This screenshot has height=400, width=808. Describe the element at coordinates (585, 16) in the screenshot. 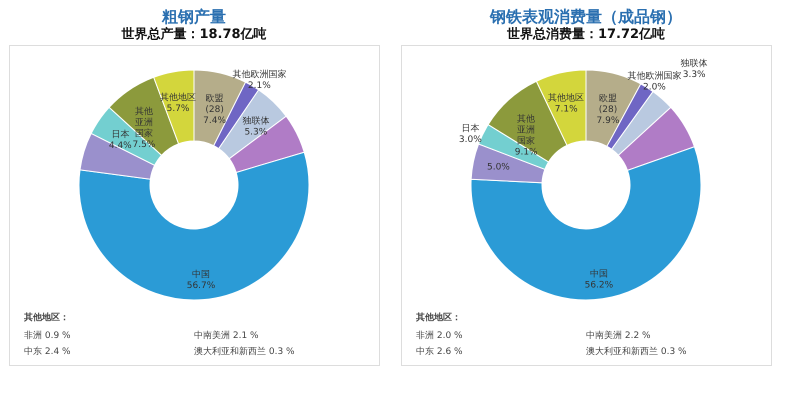

I see `chart-title: 钢铁表观消费量（成品钢）` at that location.